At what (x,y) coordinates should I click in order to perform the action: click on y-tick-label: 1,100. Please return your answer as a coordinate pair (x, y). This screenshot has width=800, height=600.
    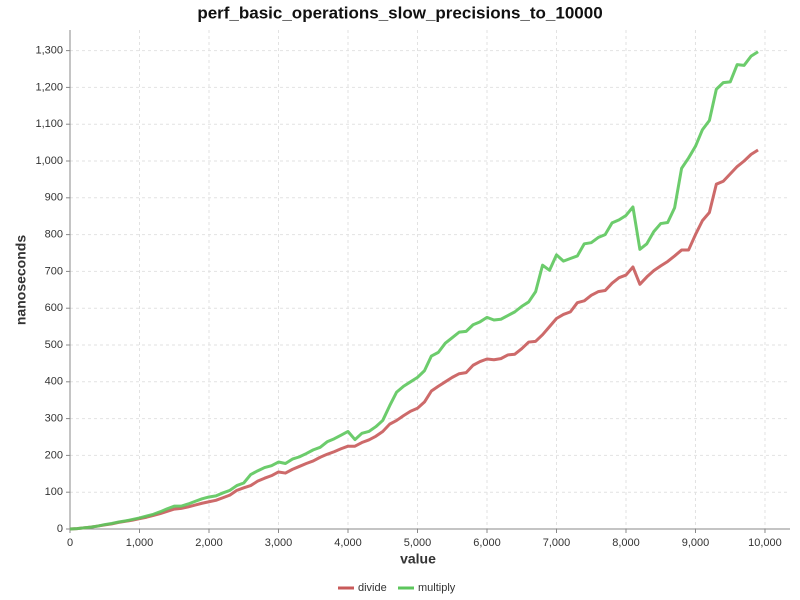
    Looking at the image, I should click on (49, 124).